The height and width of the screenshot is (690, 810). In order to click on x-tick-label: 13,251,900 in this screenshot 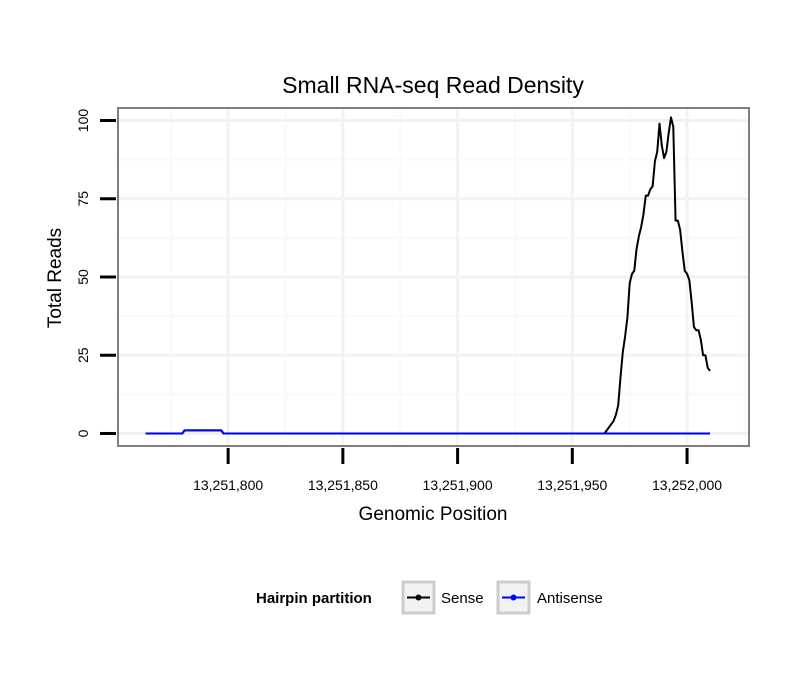, I will do `click(458, 485)`.